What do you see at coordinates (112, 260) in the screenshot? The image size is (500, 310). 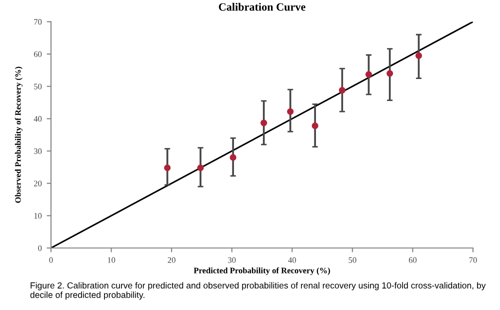 I see `x-tick-label: 10` at bounding box center [112, 260].